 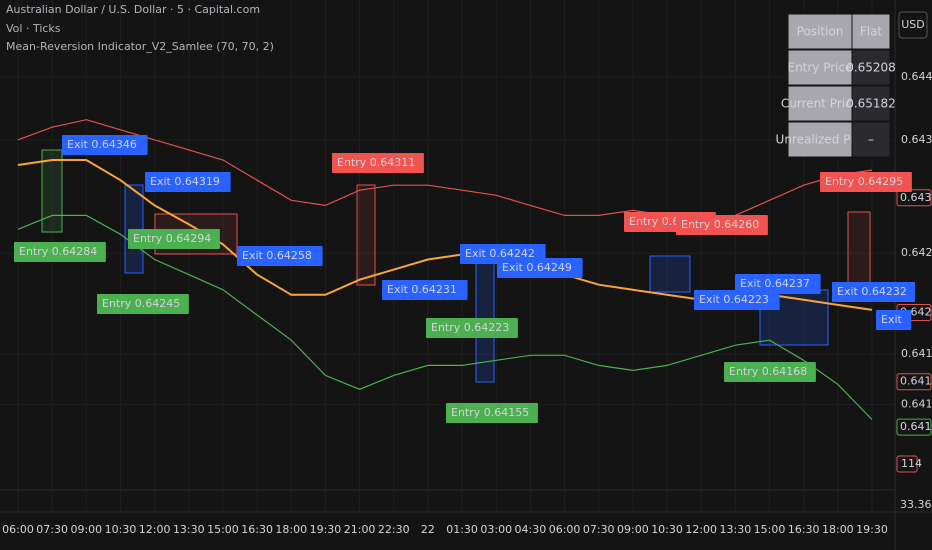 What do you see at coordinates (360, 529) in the screenshot?
I see `x-tick-label: 21:00` at bounding box center [360, 529].